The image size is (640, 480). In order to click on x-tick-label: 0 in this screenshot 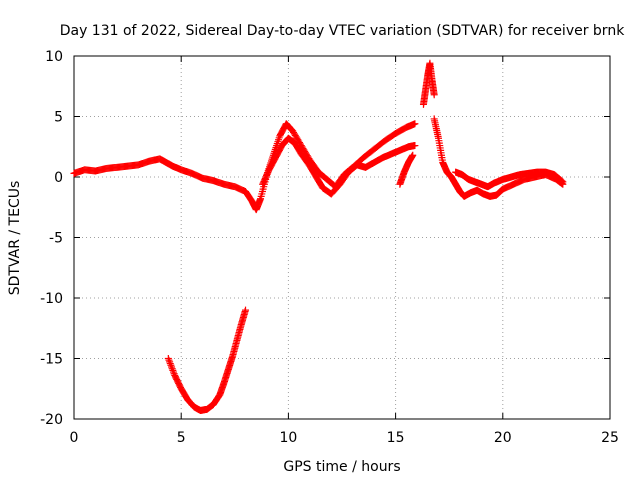, I will do `click(74, 438)`.